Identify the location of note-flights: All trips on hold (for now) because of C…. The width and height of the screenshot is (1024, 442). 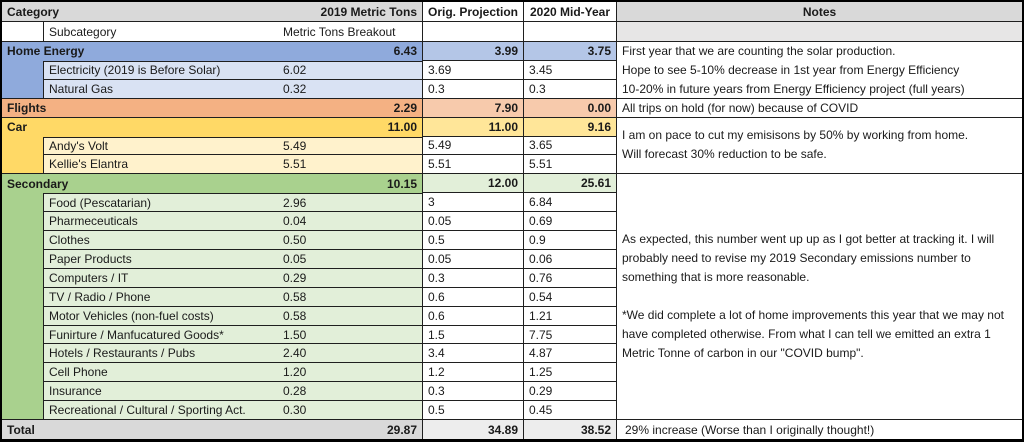
(819, 108).